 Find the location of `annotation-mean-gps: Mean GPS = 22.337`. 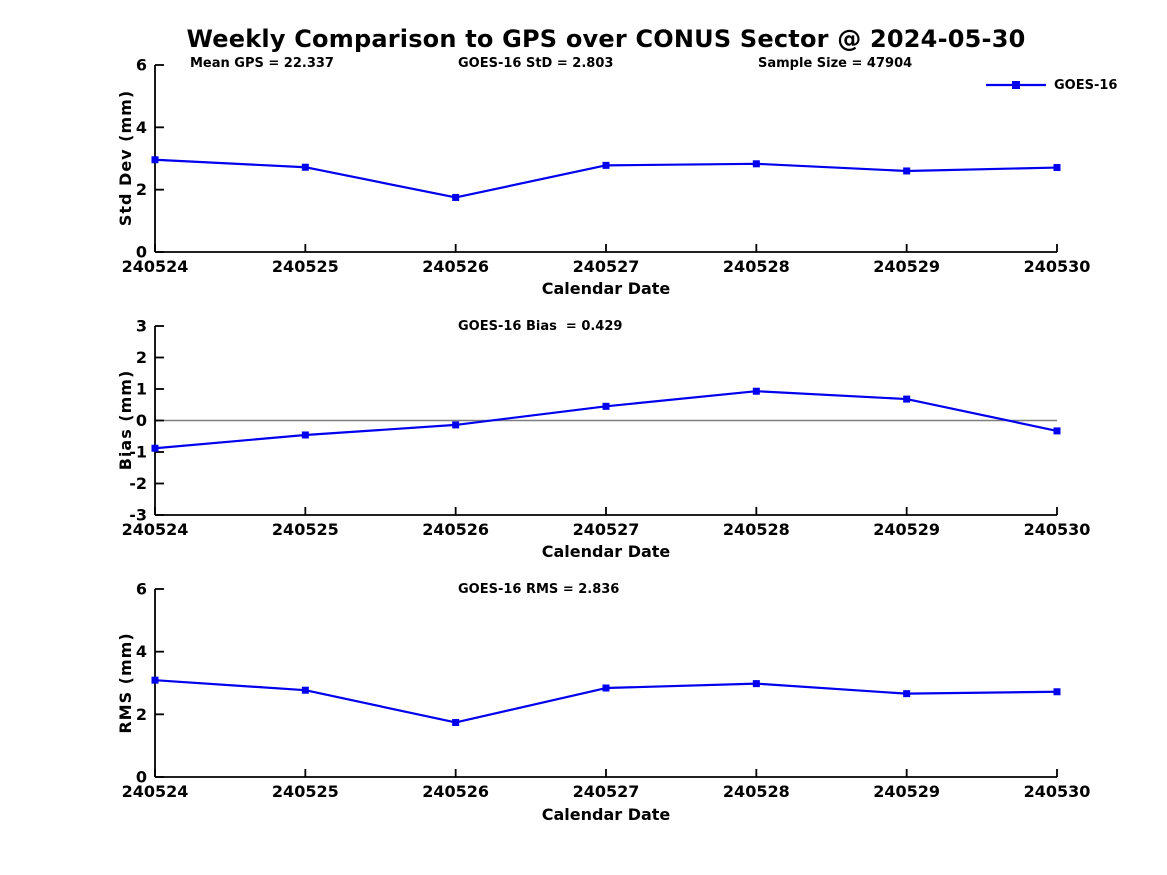

annotation-mean-gps: Mean GPS = 22.337 is located at coordinates (262, 63).